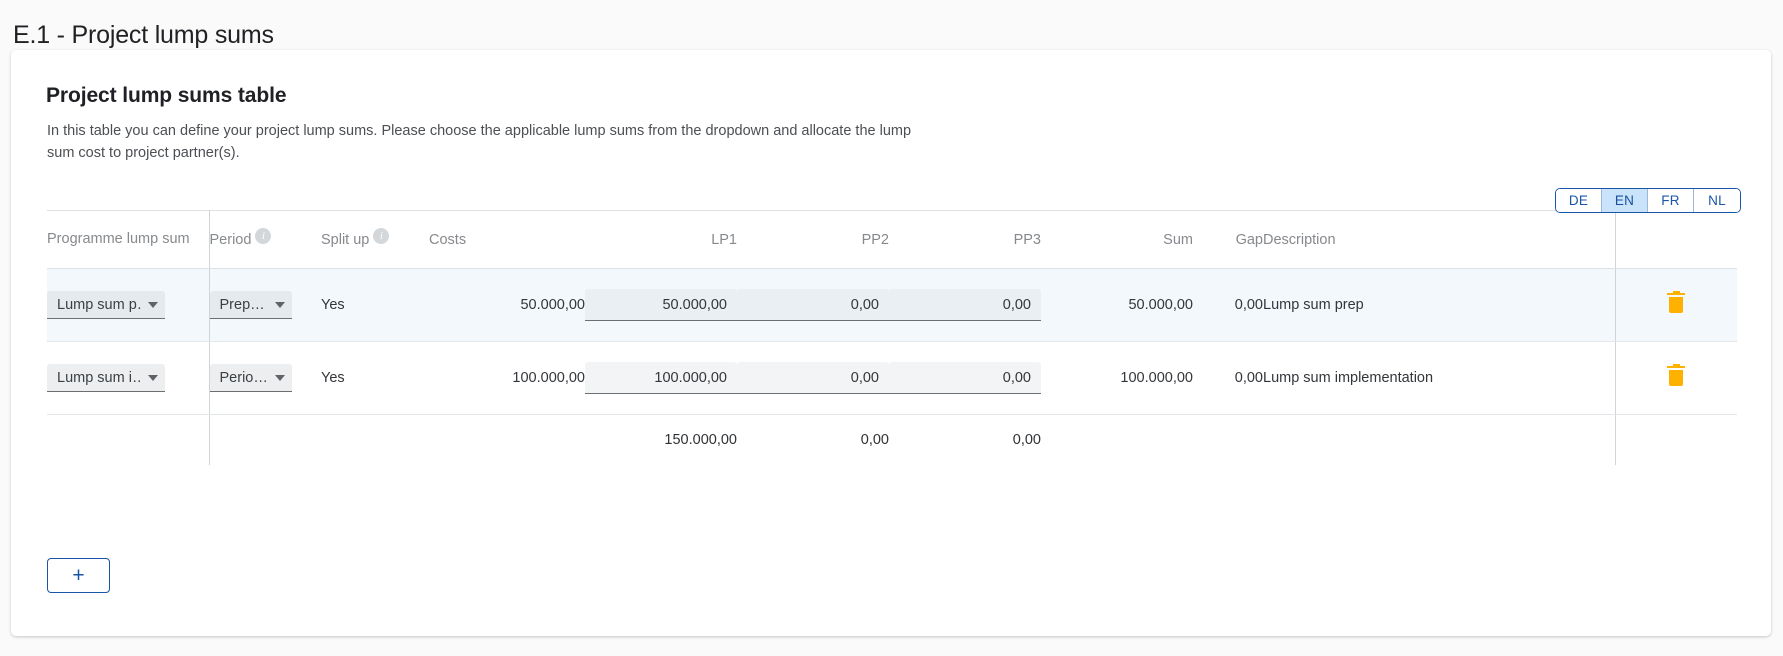 The image size is (1783, 656). I want to click on column-header-period: Period i, so click(265, 239).